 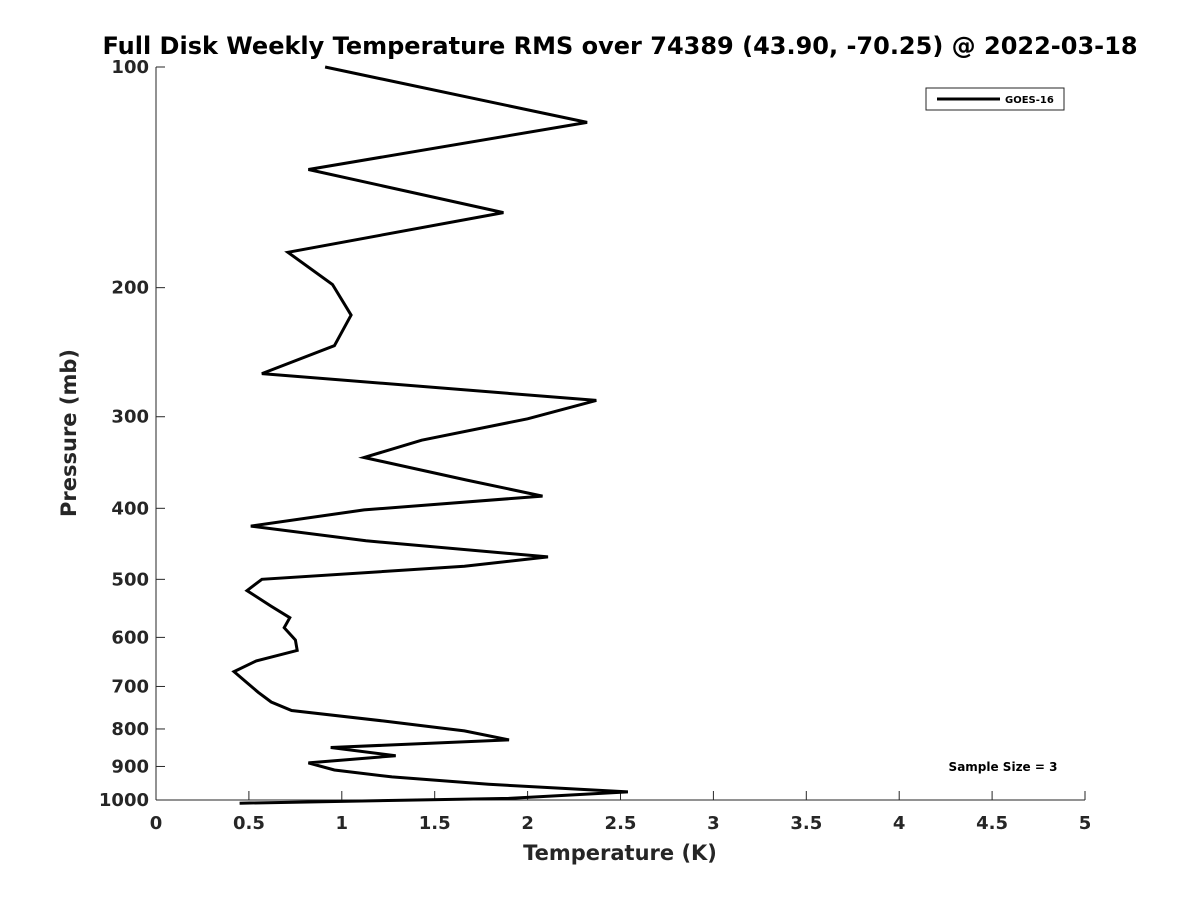 What do you see at coordinates (130, 766) in the screenshot?
I see `y-tick-label: 900` at bounding box center [130, 766].